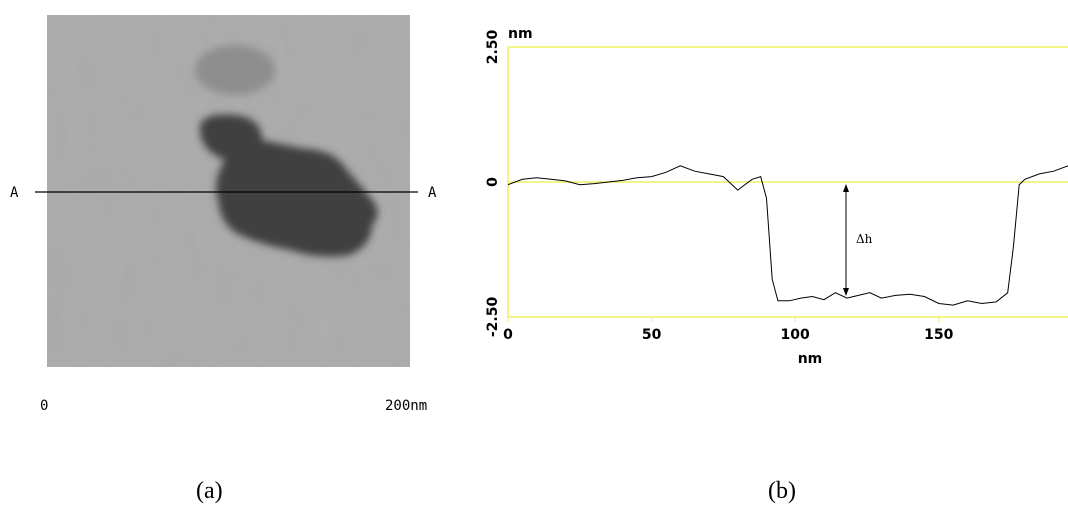 This screenshot has height=506, width=1068. I want to click on x-unit: nm, so click(810, 359).